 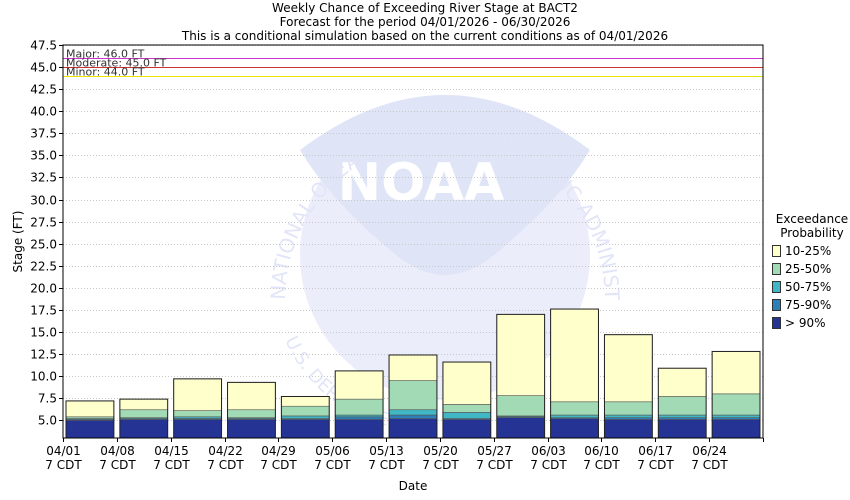 What do you see at coordinates (808, 269) in the screenshot?
I see `legend-label: 25-50%` at bounding box center [808, 269].